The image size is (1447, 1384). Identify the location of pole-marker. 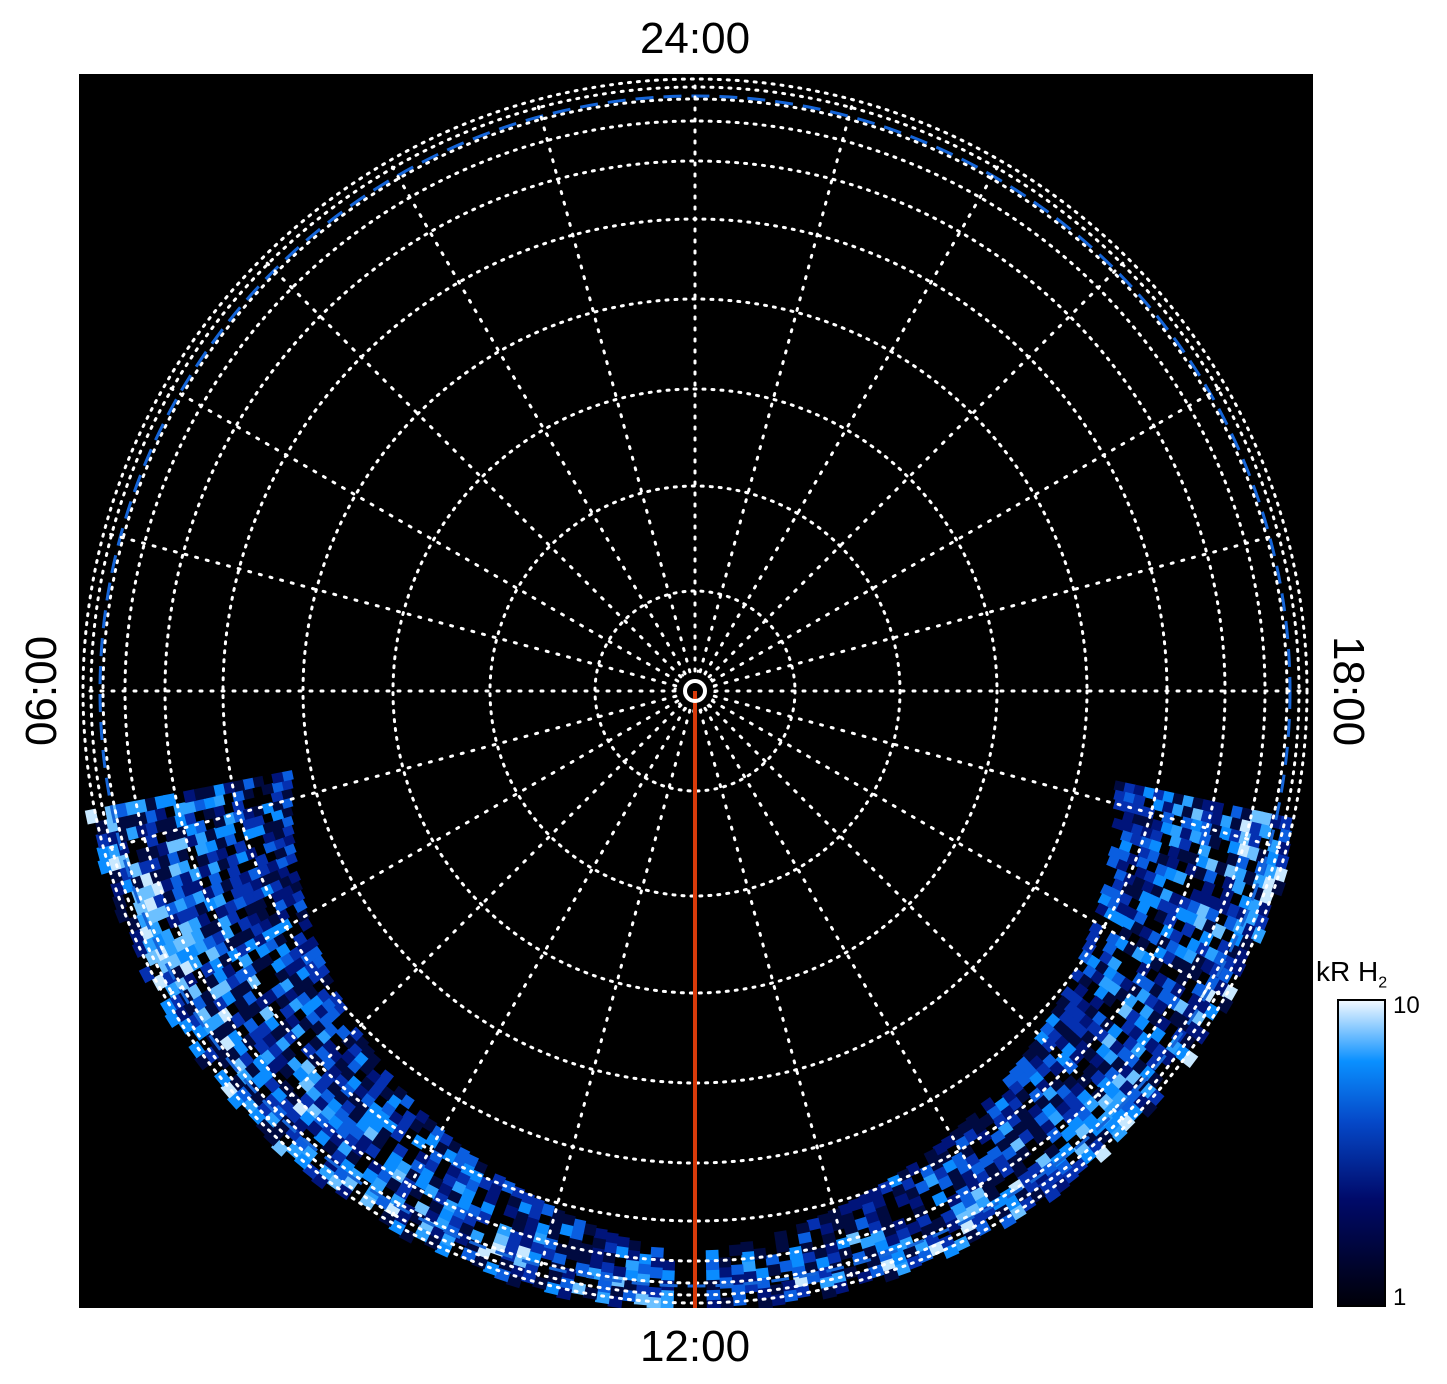
(695, 691).